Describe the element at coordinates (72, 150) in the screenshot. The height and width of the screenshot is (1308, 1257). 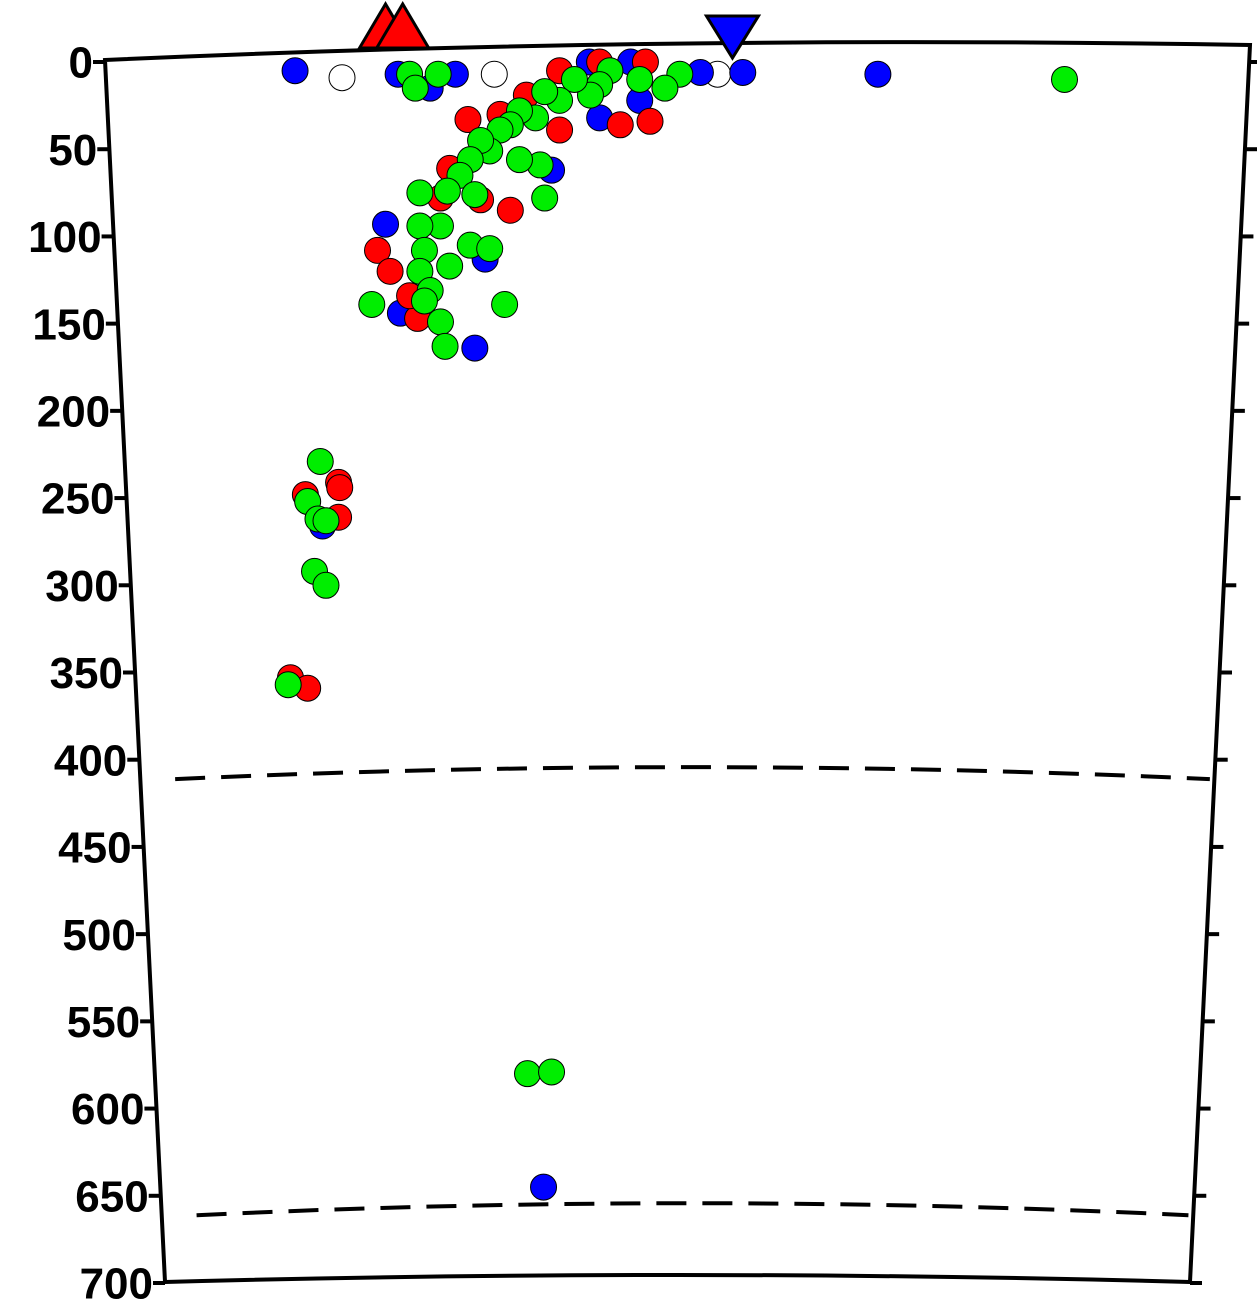
I see `y-tick-label: 50` at that location.